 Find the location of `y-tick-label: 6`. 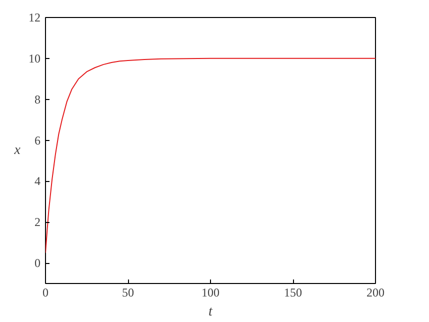

y-tick-label: 6 is located at coordinates (37, 140).